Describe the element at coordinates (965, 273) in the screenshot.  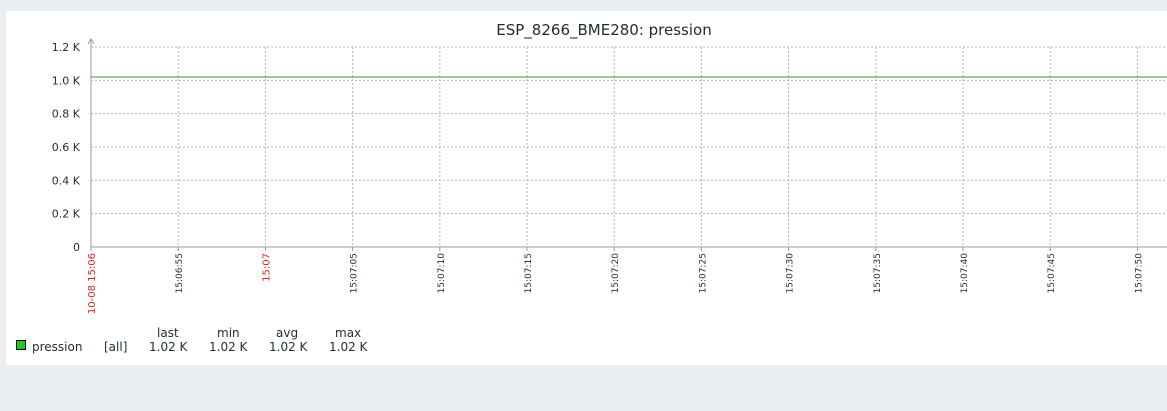
I see `x-tick-label: 15:07:40` at that location.